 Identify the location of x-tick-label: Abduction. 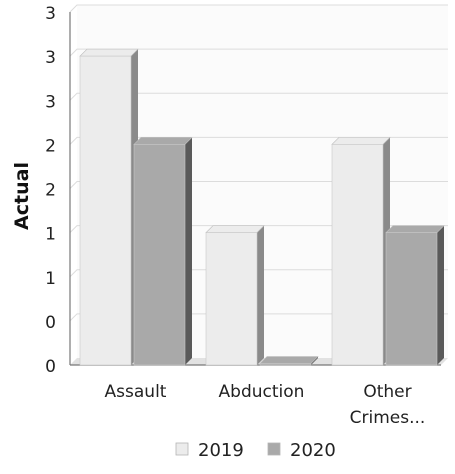
(262, 392).